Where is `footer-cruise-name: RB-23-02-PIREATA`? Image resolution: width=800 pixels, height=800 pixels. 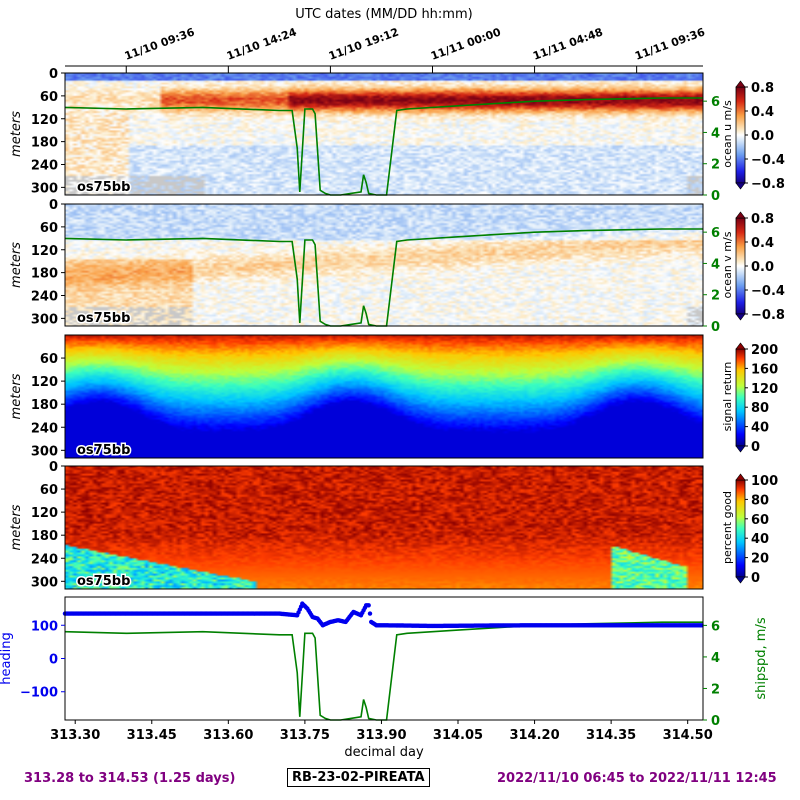
footer-cruise-name: RB-23-02-PIREATA is located at coordinates (358, 777).